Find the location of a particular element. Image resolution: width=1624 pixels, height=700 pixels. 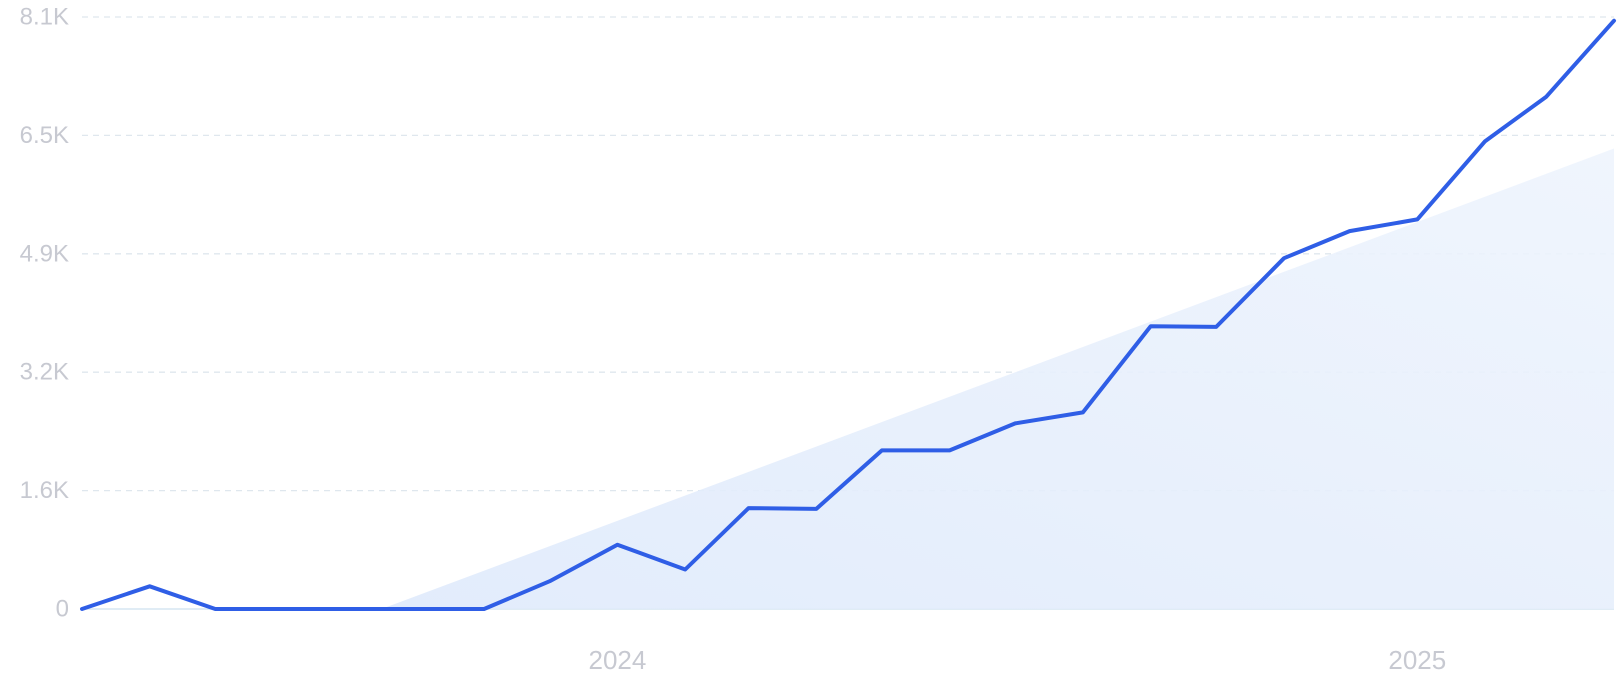

y-tick-label: 6.5K is located at coordinates (44, 135).